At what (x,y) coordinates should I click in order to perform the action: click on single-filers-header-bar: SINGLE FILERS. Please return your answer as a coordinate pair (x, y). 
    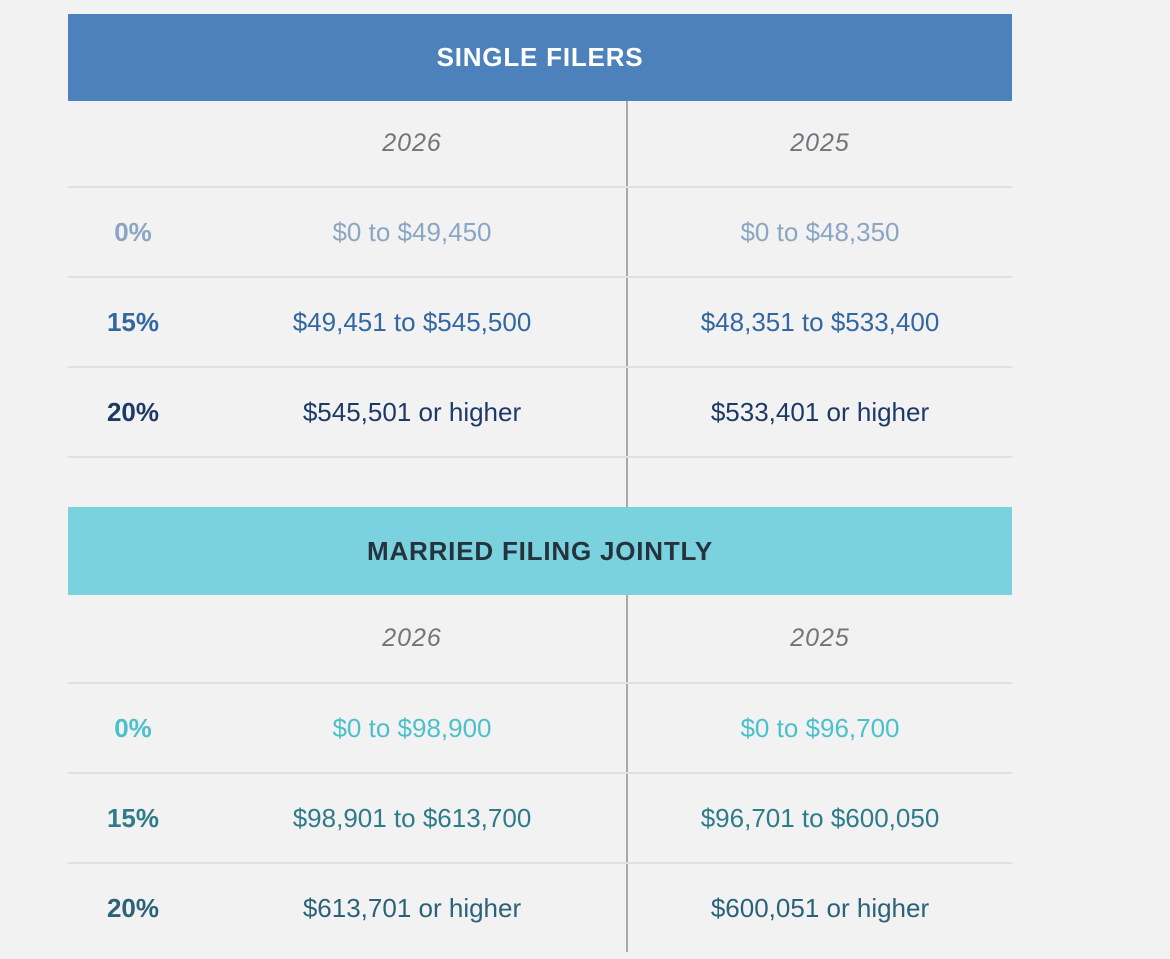
    Looking at the image, I should click on (540, 57).